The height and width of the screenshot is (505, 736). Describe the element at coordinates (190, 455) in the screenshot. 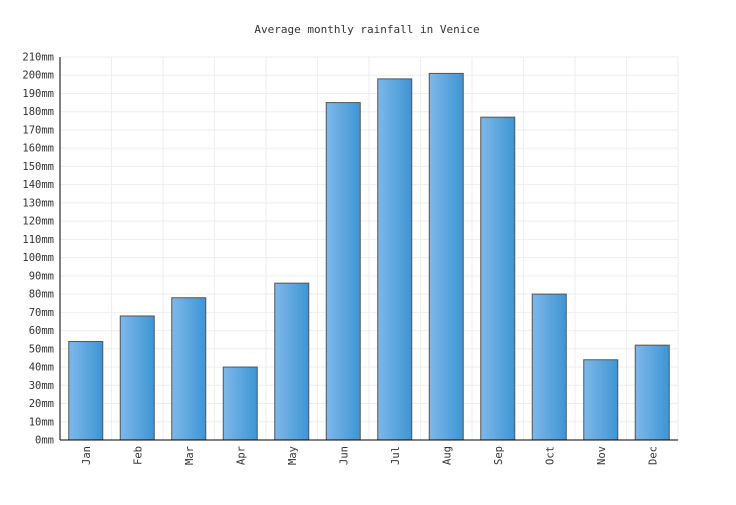

I see `x-tick-label: Mar` at that location.